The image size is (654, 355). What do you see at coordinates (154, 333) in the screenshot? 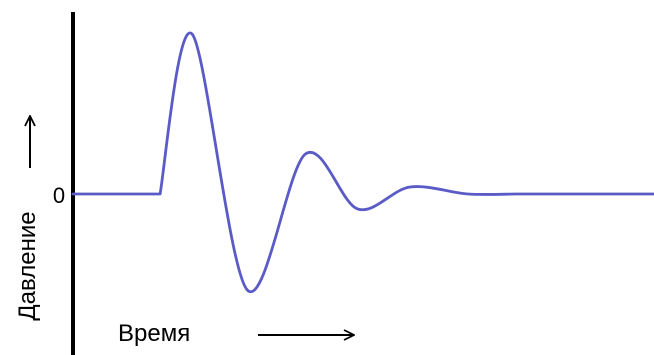
I see `x-axis-label: Время` at bounding box center [154, 333].